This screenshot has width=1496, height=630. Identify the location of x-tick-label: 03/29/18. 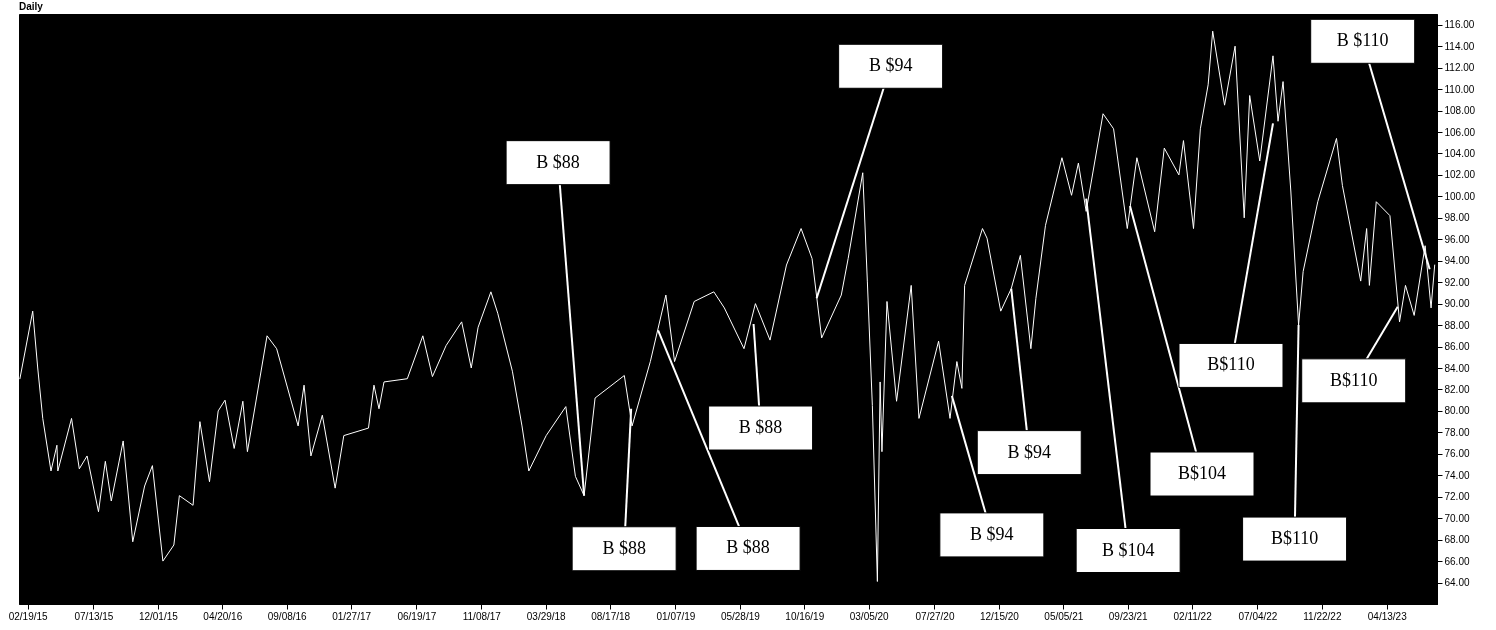
(546, 616).